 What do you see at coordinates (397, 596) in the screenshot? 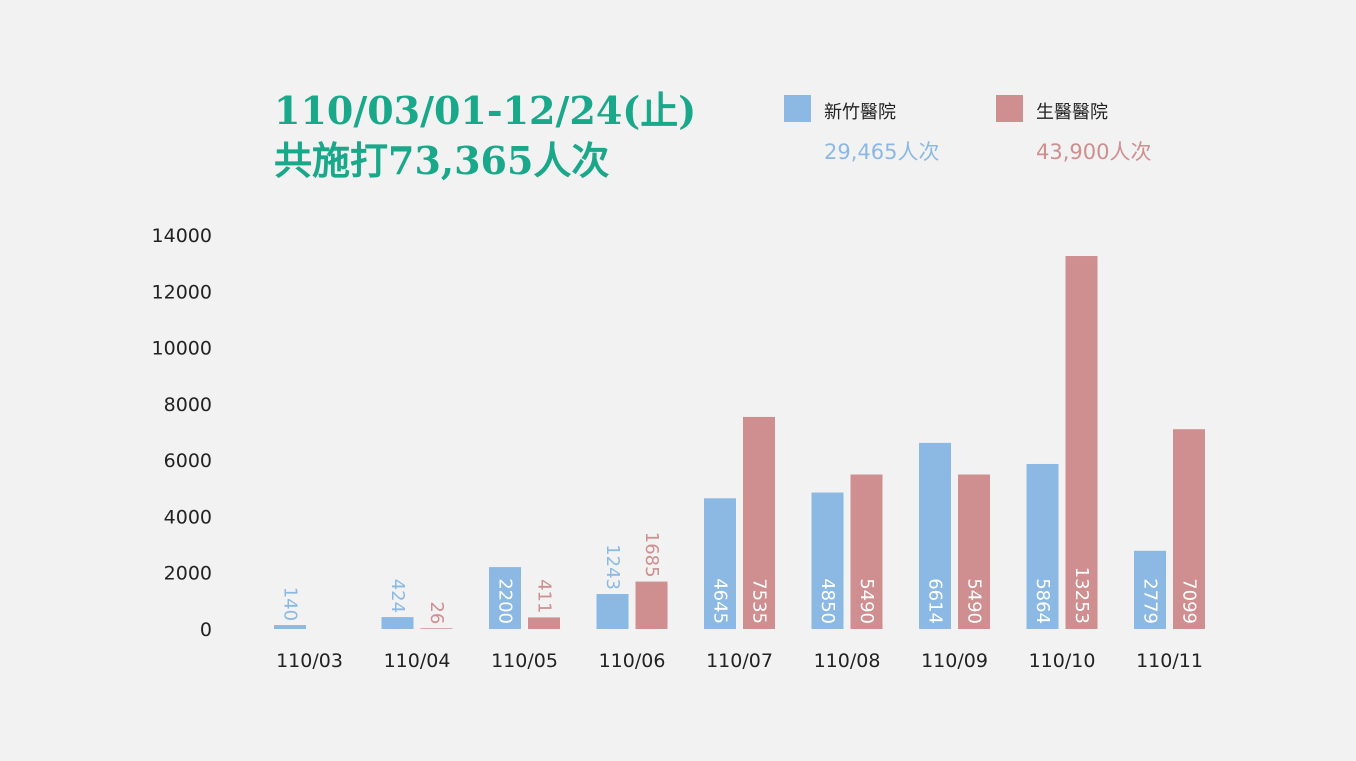
I see `data-label-series1: 424` at bounding box center [397, 596].